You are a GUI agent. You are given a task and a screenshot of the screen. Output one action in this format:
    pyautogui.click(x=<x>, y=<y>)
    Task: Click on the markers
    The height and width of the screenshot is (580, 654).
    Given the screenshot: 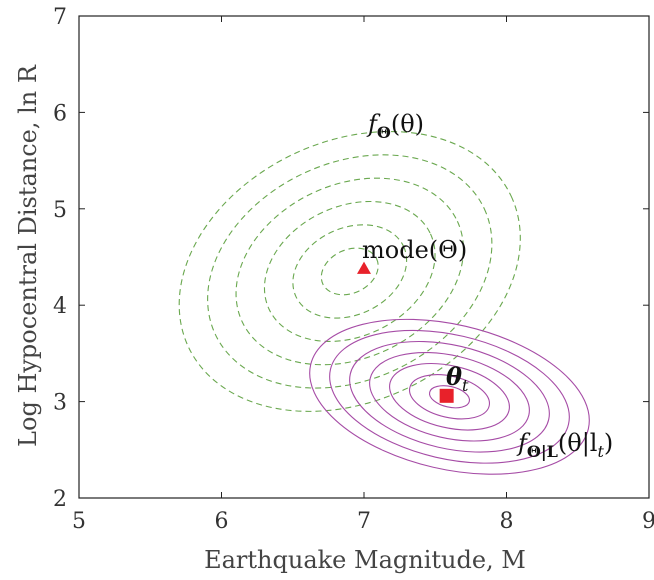 What is the action you would take?
    pyautogui.click(x=405, y=332)
    